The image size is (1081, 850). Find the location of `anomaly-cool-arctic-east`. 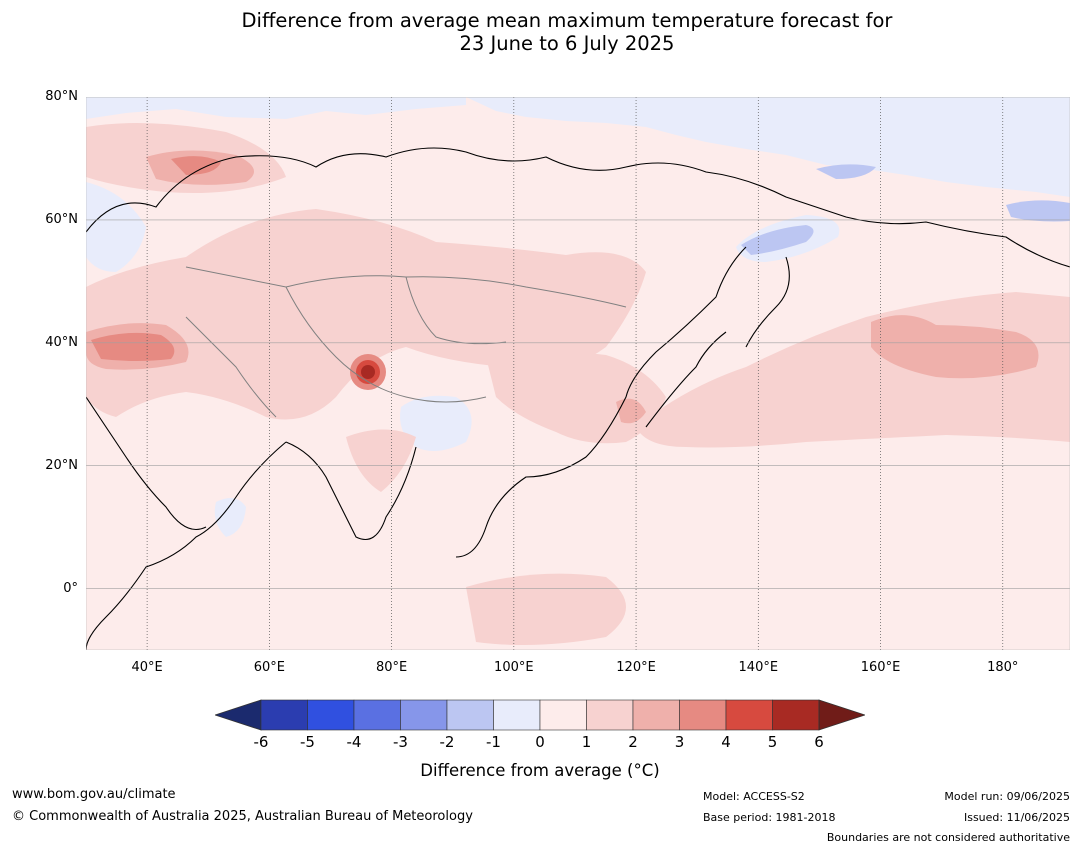

anomaly-cool-arctic-east is located at coordinates (768, 147).